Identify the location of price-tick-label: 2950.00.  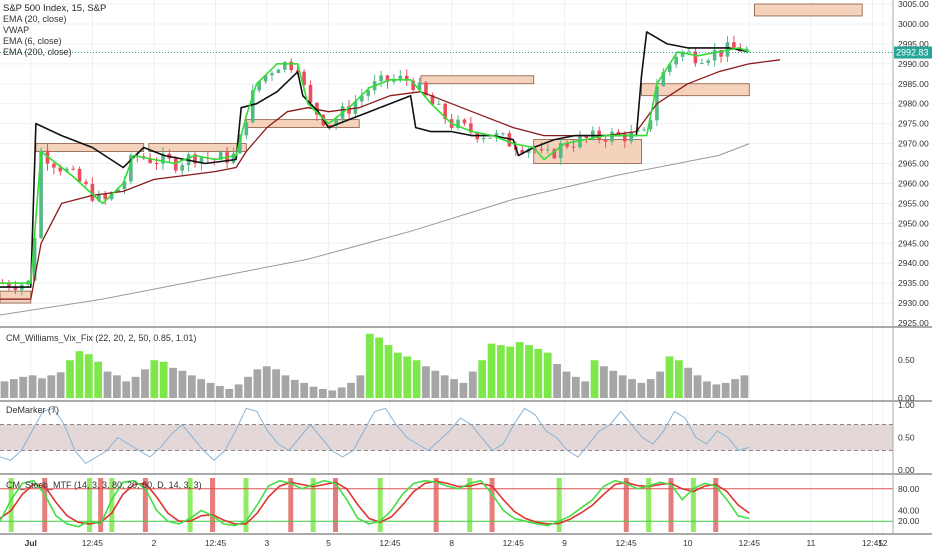
(913, 223).